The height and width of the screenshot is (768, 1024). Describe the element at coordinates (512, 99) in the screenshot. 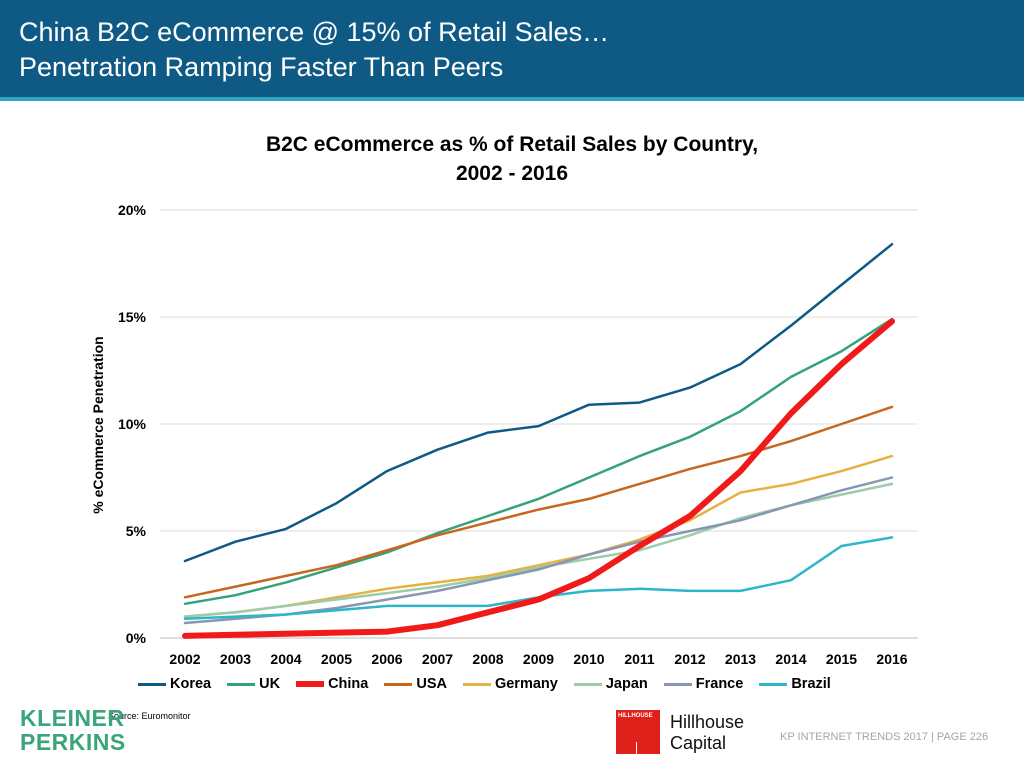

I see `header-accent-line` at that location.